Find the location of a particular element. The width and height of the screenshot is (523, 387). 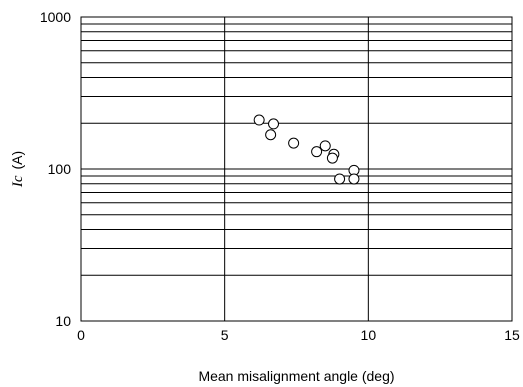

x-tick-label: 15 is located at coordinates (512, 335).